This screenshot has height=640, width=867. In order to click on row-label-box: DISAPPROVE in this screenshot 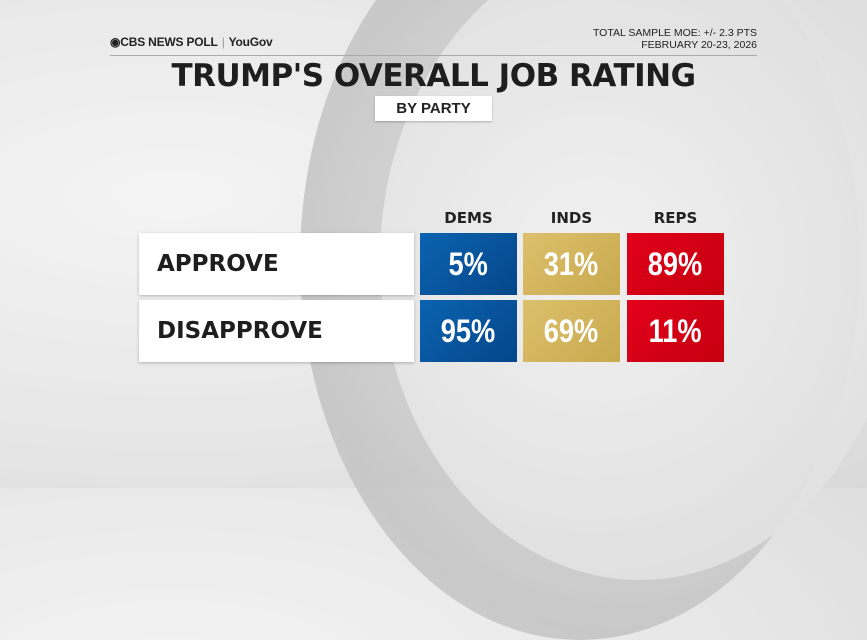, I will do `click(276, 331)`.